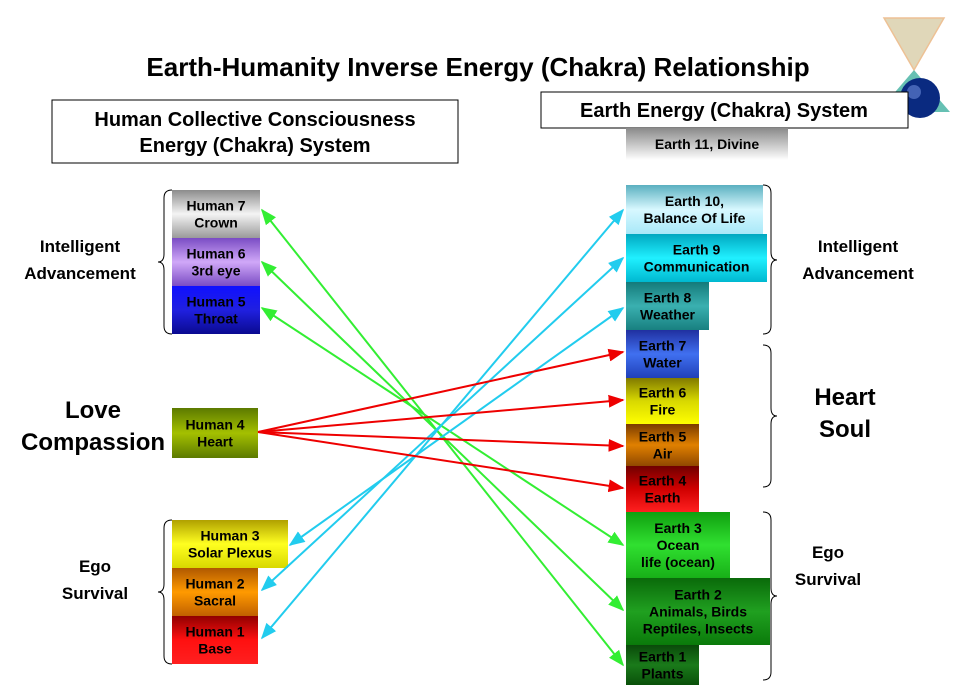 This screenshot has width=956, height=685. I want to click on earth-chakra-label: Air, so click(663, 454).